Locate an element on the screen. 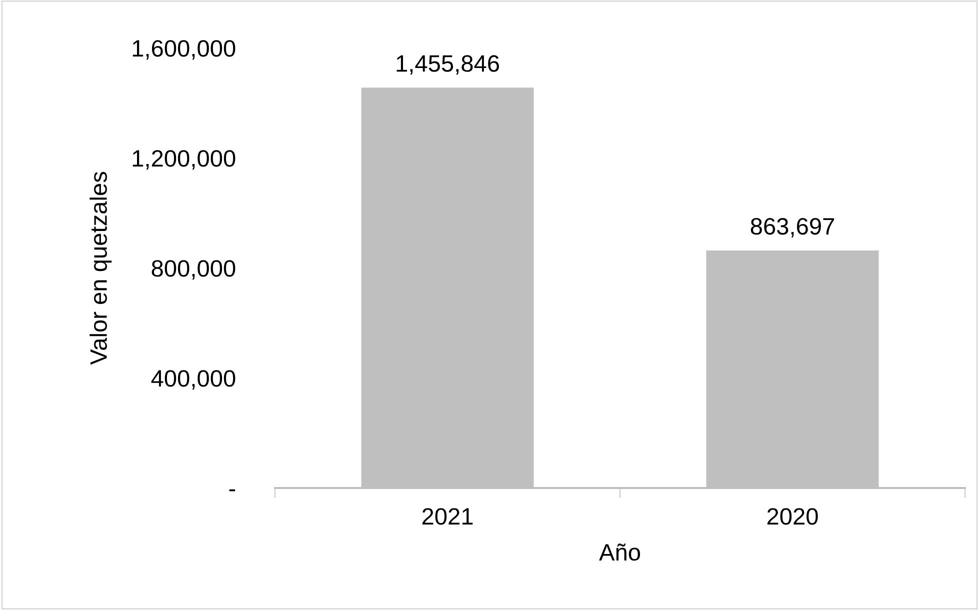  y-tick-label: 1,200,000 is located at coordinates (184, 160).